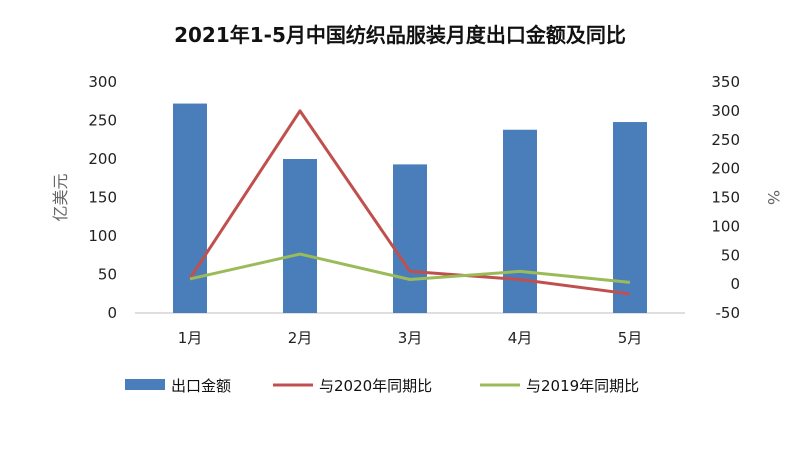  Describe the element at coordinates (60, 197) in the screenshot. I see `y-left-axis-title: 亿美元` at that location.